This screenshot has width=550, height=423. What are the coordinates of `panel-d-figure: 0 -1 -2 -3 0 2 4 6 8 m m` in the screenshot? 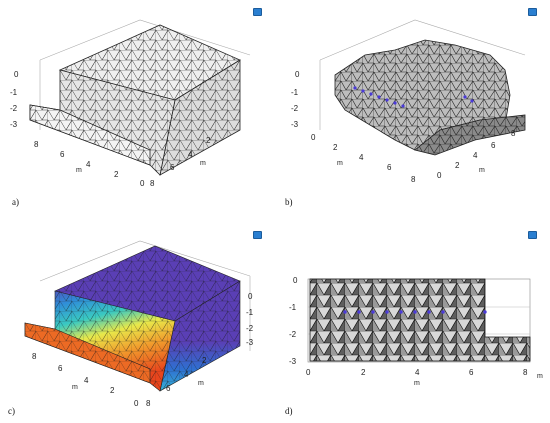 It's located at (416, 331).